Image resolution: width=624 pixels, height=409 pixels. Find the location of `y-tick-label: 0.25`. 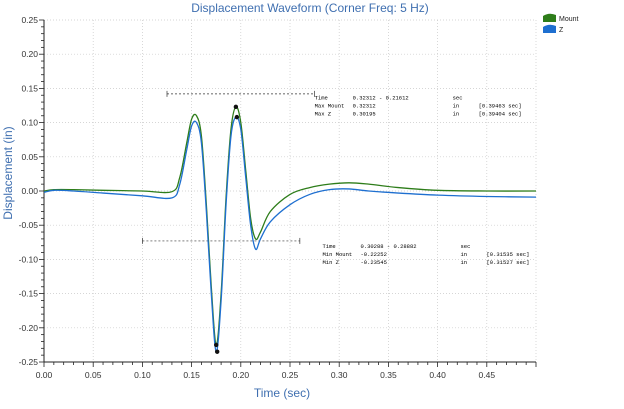

y-tick-label: 0.25 is located at coordinates (29, 20).